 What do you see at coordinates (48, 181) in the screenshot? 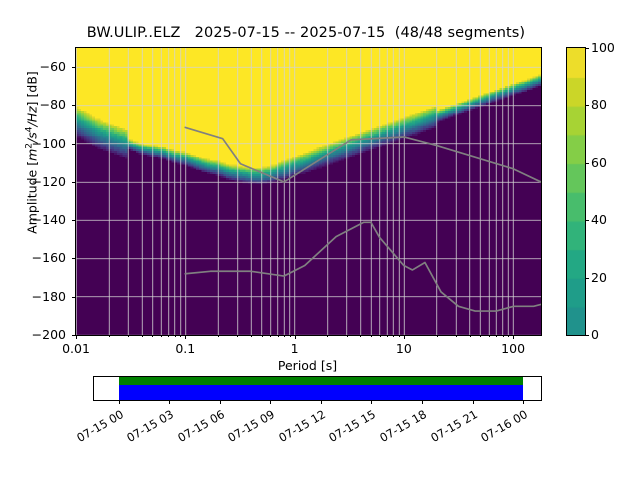
I see `y-tick-label: −120` at bounding box center [48, 181].